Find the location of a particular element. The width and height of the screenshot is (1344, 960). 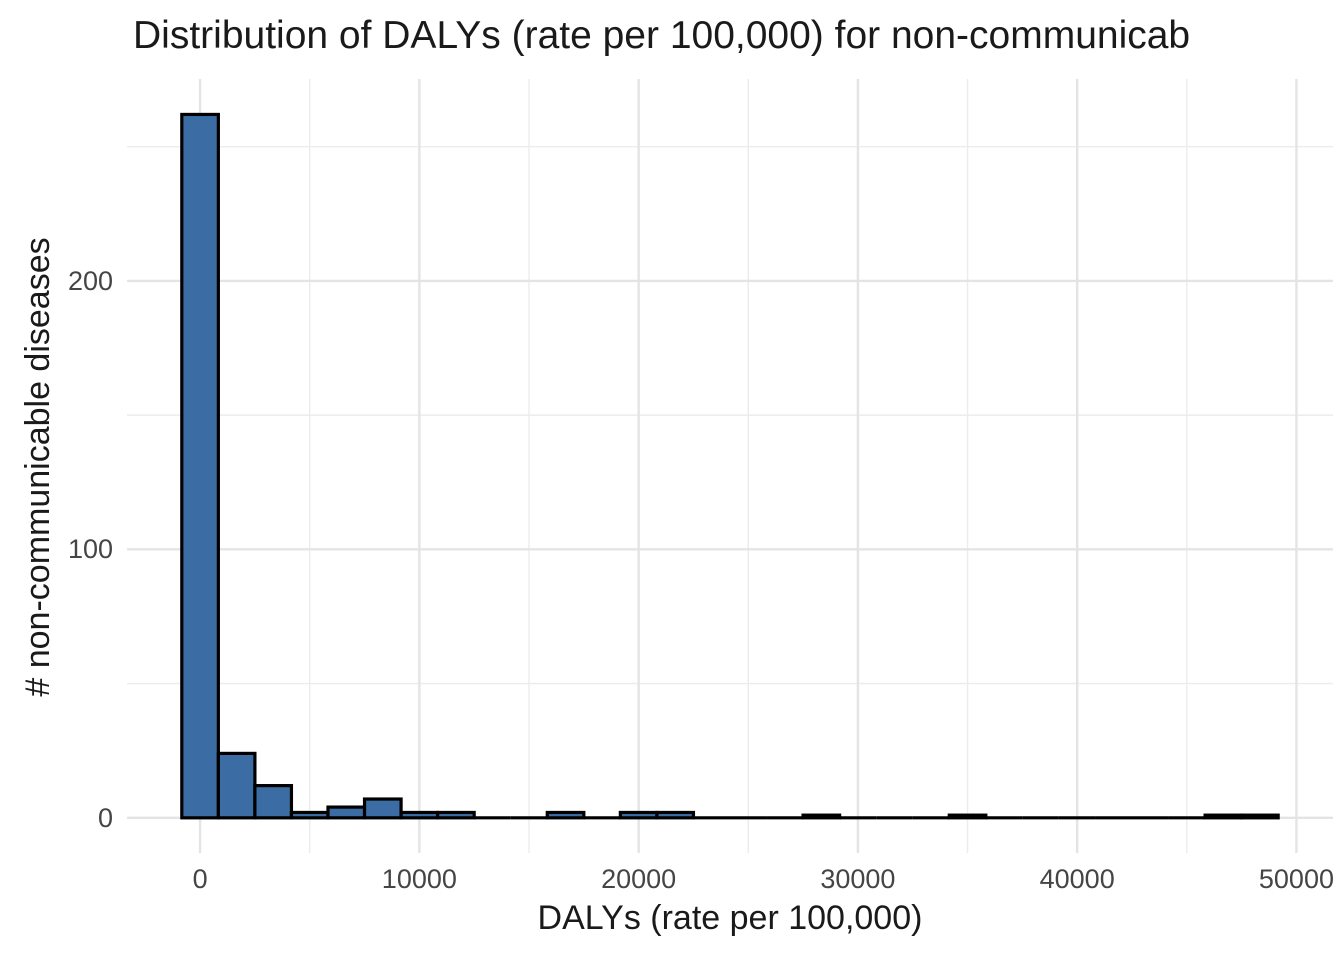

x-tick-label: 30000 is located at coordinates (858, 879).